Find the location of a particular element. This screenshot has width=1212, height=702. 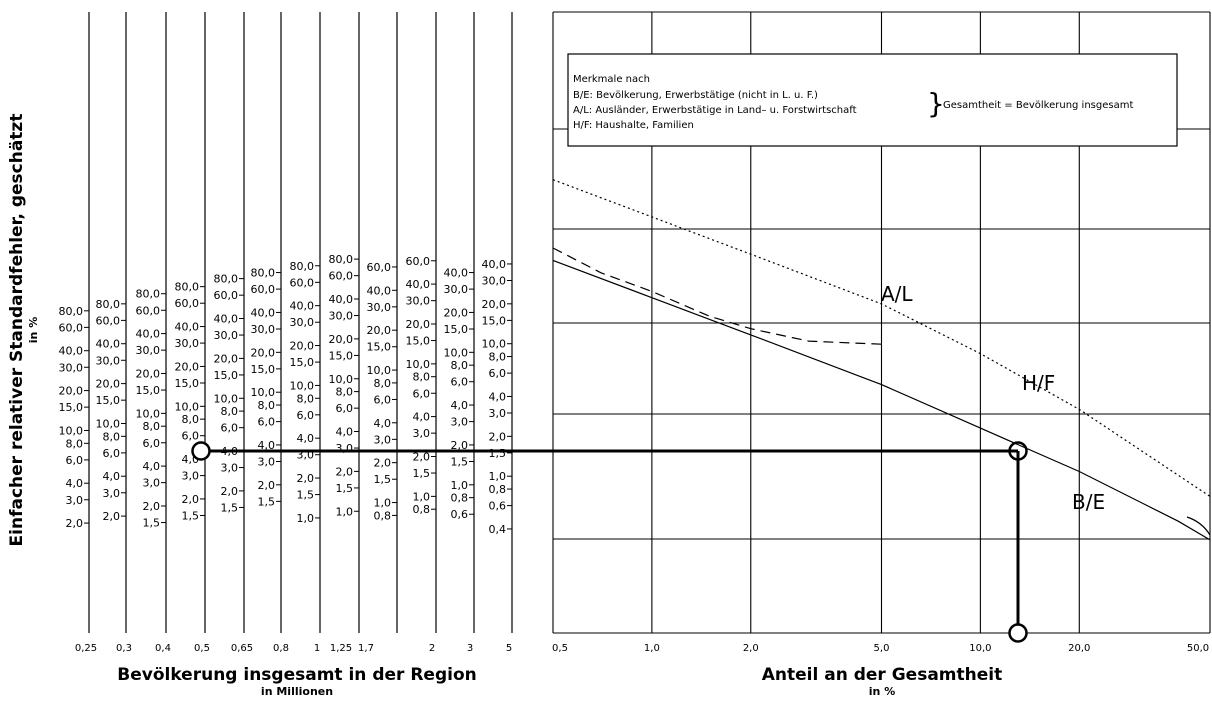

share-tick-label: 5,0 is located at coordinates (882, 648).